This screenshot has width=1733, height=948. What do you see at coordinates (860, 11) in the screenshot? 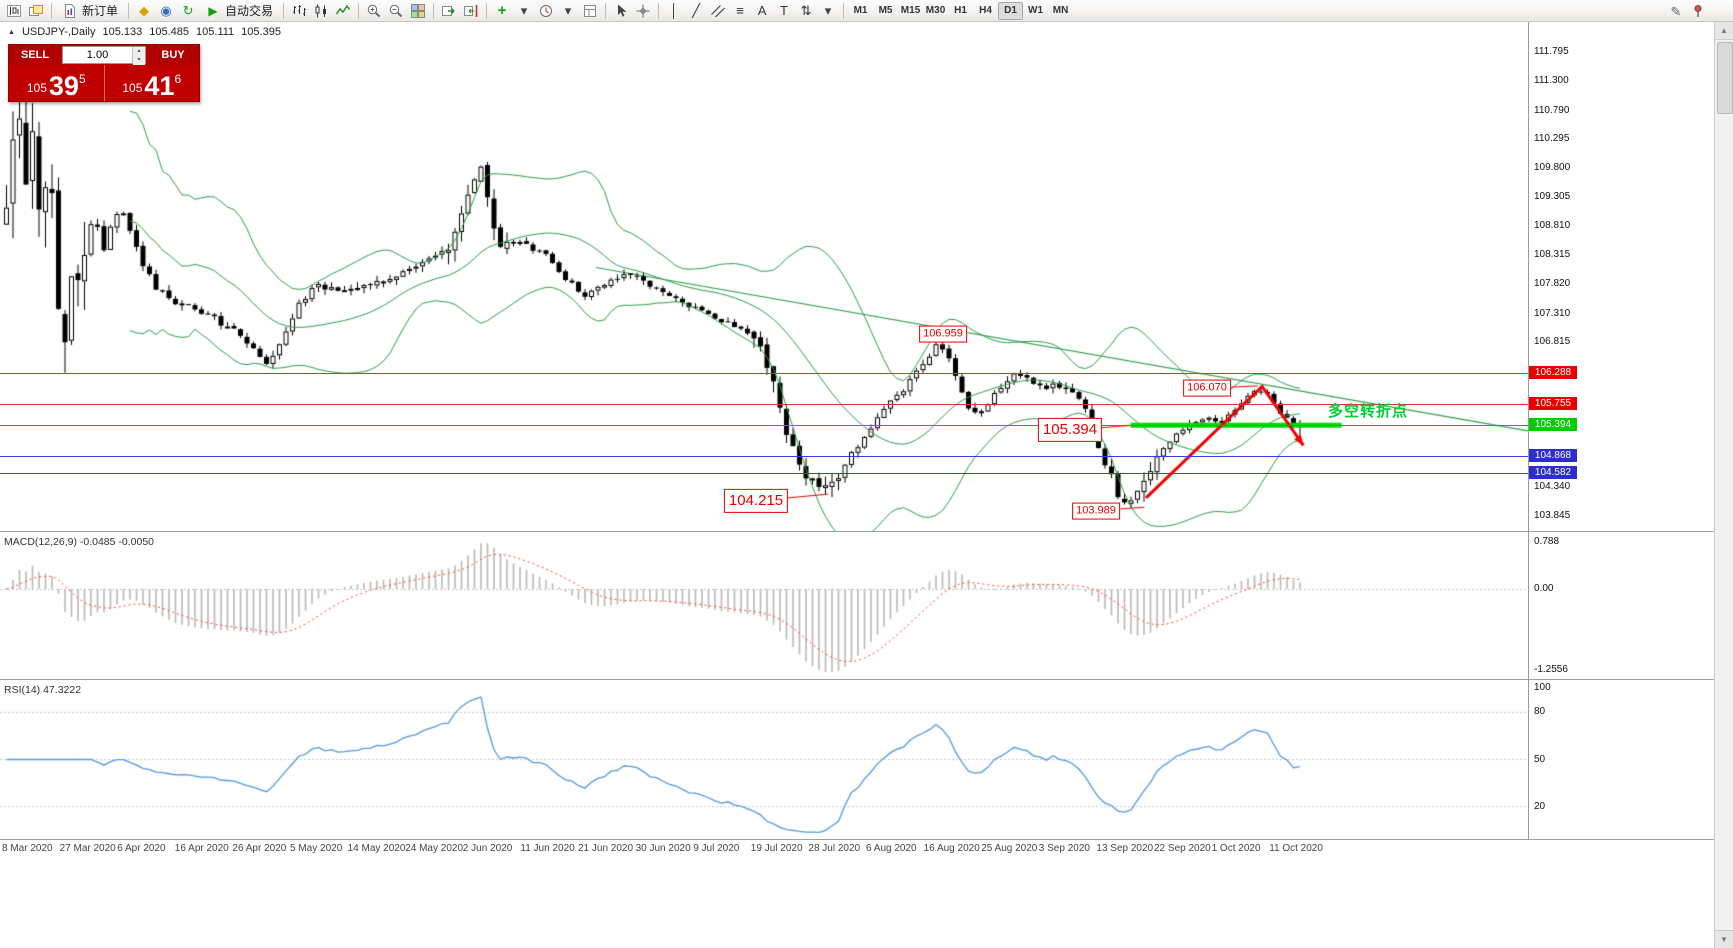
I see `timeframe-m1-button: M1` at bounding box center [860, 11].